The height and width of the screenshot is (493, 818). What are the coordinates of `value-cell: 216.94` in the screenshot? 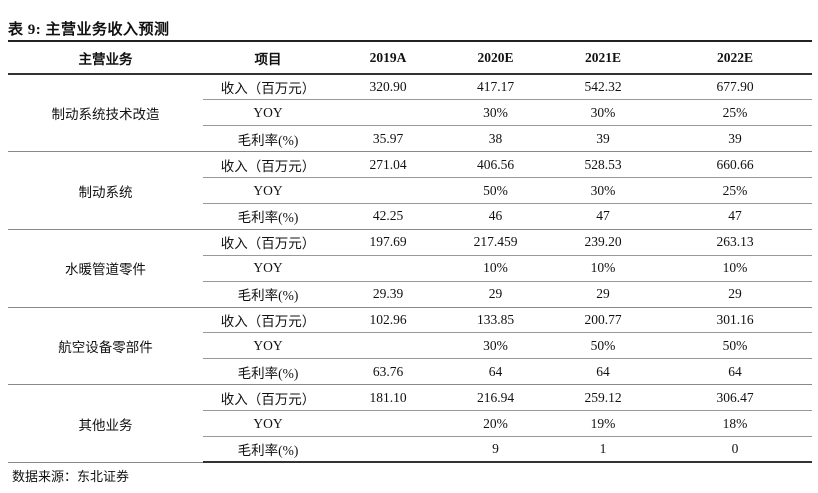 It's located at (495, 398).